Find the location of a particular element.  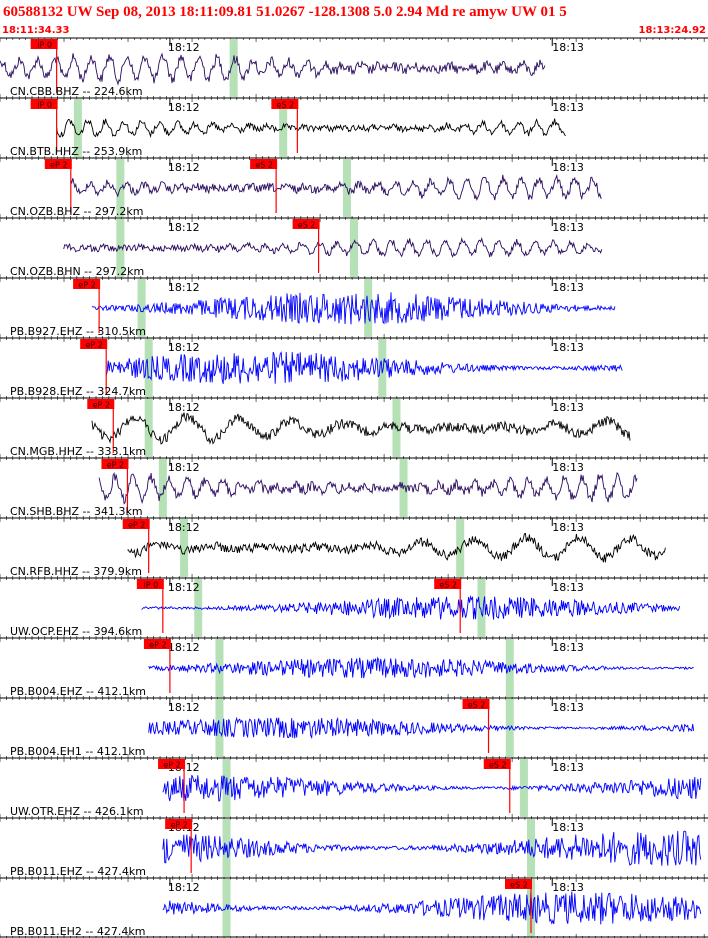

station-label: UW.OCP.EHZ -- 394.6km is located at coordinates (76, 631).